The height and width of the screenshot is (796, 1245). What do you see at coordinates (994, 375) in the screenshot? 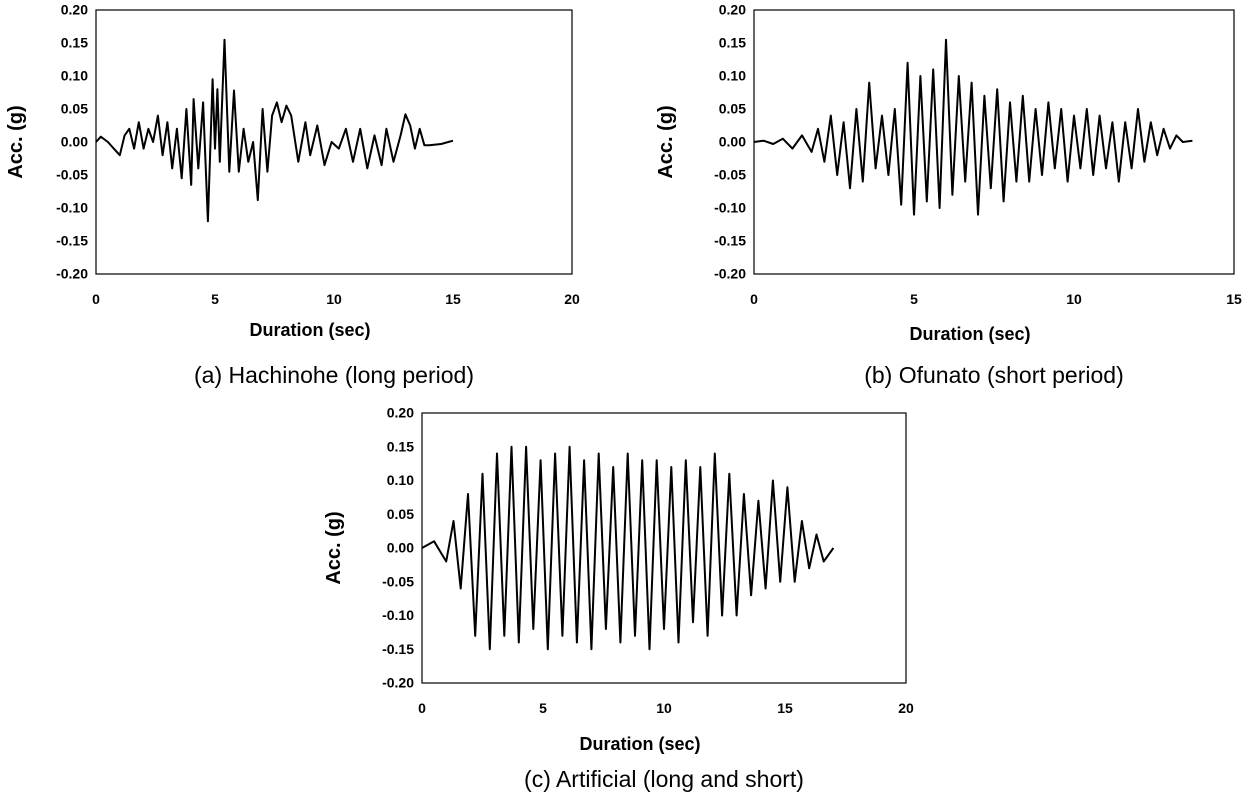
I see `chart-caption: (b) Ofunato (short period)` at bounding box center [994, 375].